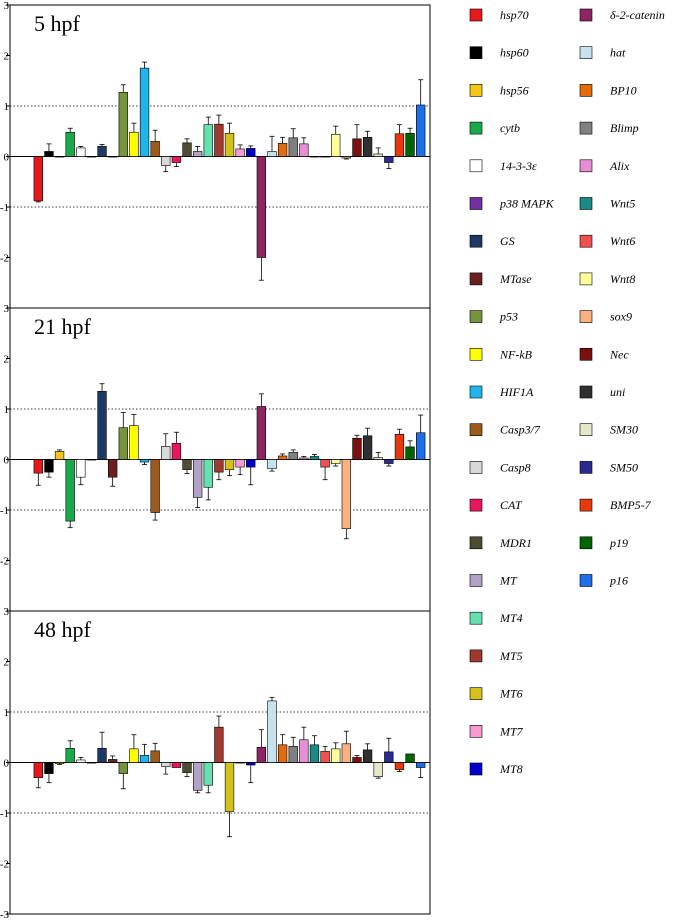 The width and height of the screenshot is (697, 924). What do you see at coordinates (617, 392) in the screenshot?
I see `legend-label: uni` at bounding box center [617, 392].